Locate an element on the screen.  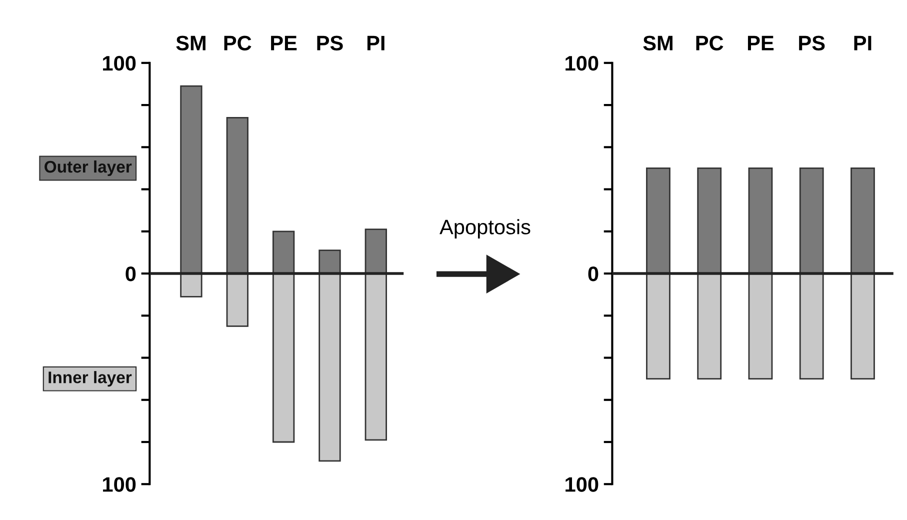
text: Outer layer is located at coordinates (88, 168).